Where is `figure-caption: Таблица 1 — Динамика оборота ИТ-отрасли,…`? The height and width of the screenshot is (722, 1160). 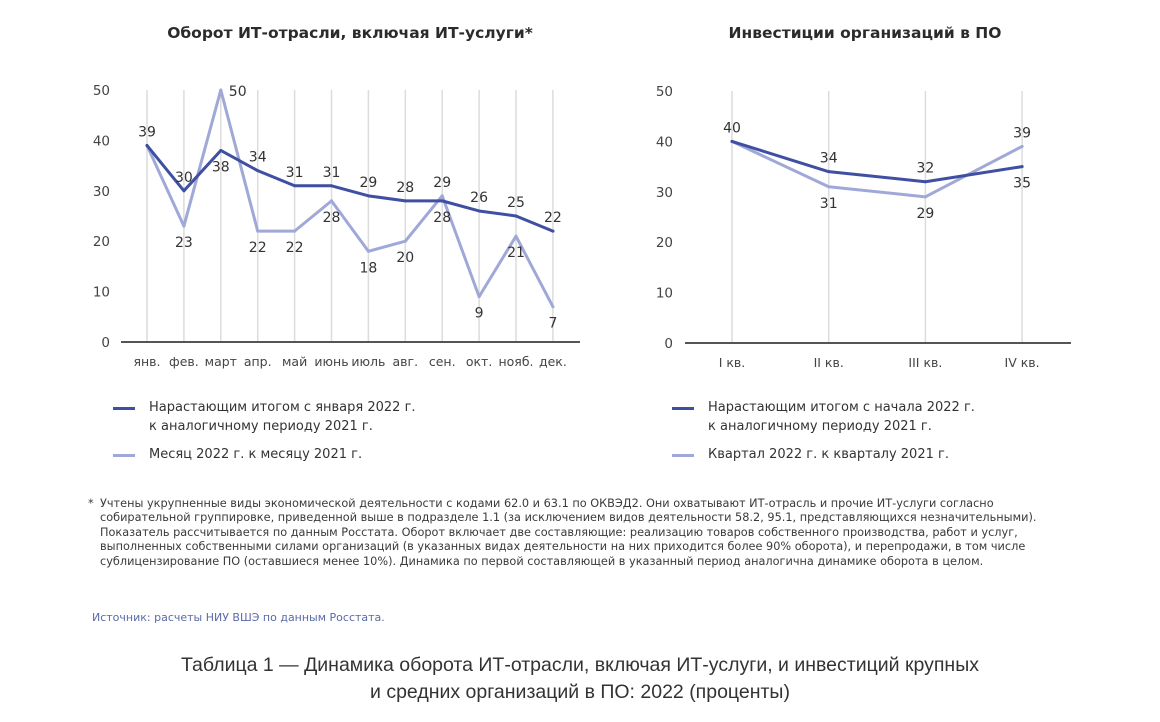
figure-caption: Таблица 1 — Динамика оборота ИТ-отрасли,… is located at coordinates (580, 679).